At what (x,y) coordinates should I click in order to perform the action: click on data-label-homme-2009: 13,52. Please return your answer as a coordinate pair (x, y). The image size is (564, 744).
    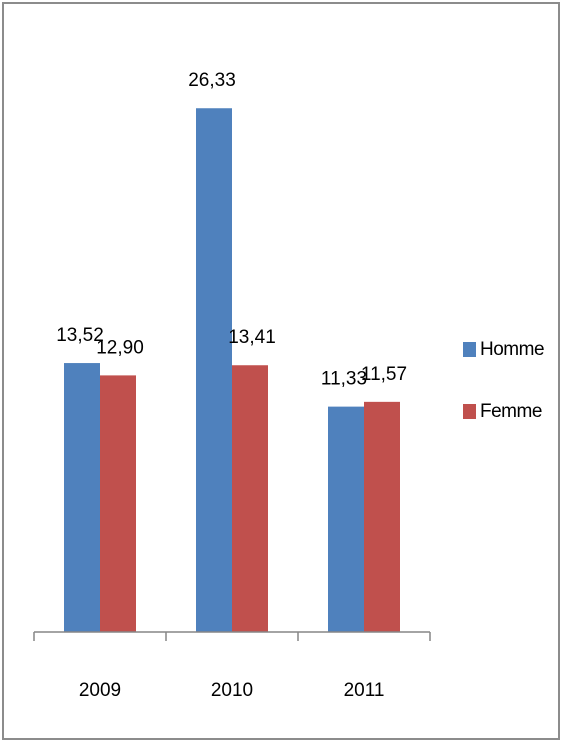
    Looking at the image, I should click on (80, 335).